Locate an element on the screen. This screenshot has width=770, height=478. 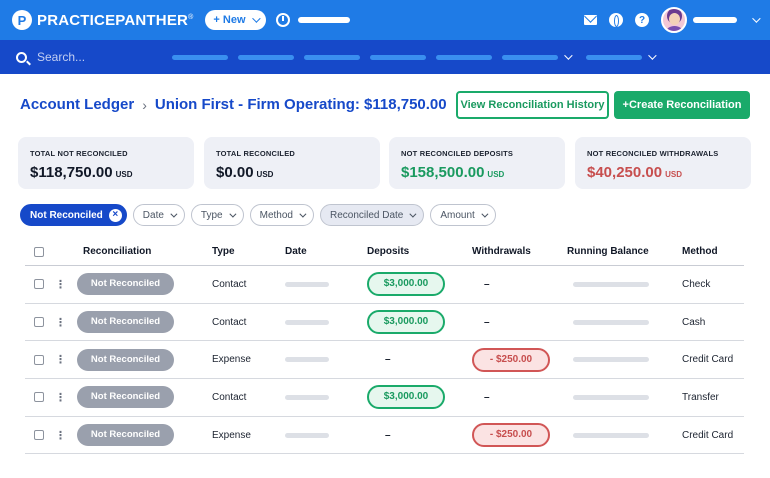
column-header-withdrawals: Withdrawals is located at coordinates (501, 251).